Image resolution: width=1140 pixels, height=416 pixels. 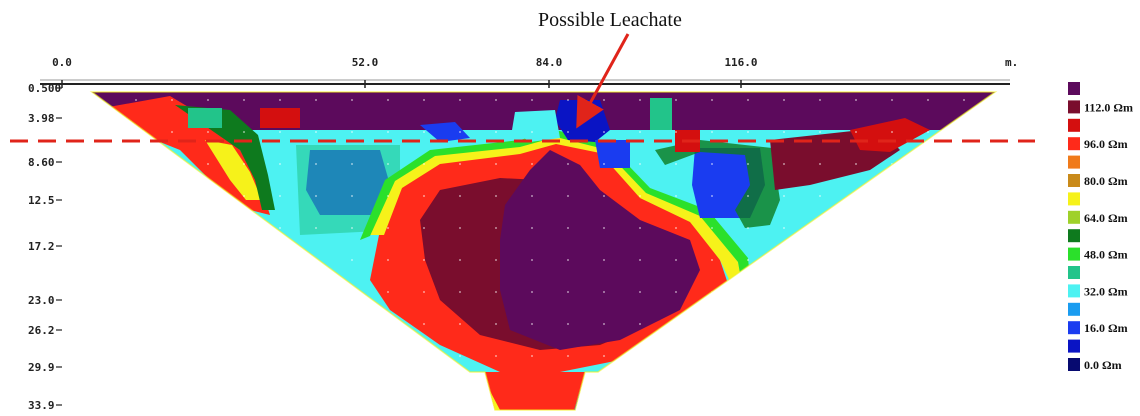 What do you see at coordinates (890, 135) in the screenshot?
I see `region-right-red-shoulder` at bounding box center [890, 135].